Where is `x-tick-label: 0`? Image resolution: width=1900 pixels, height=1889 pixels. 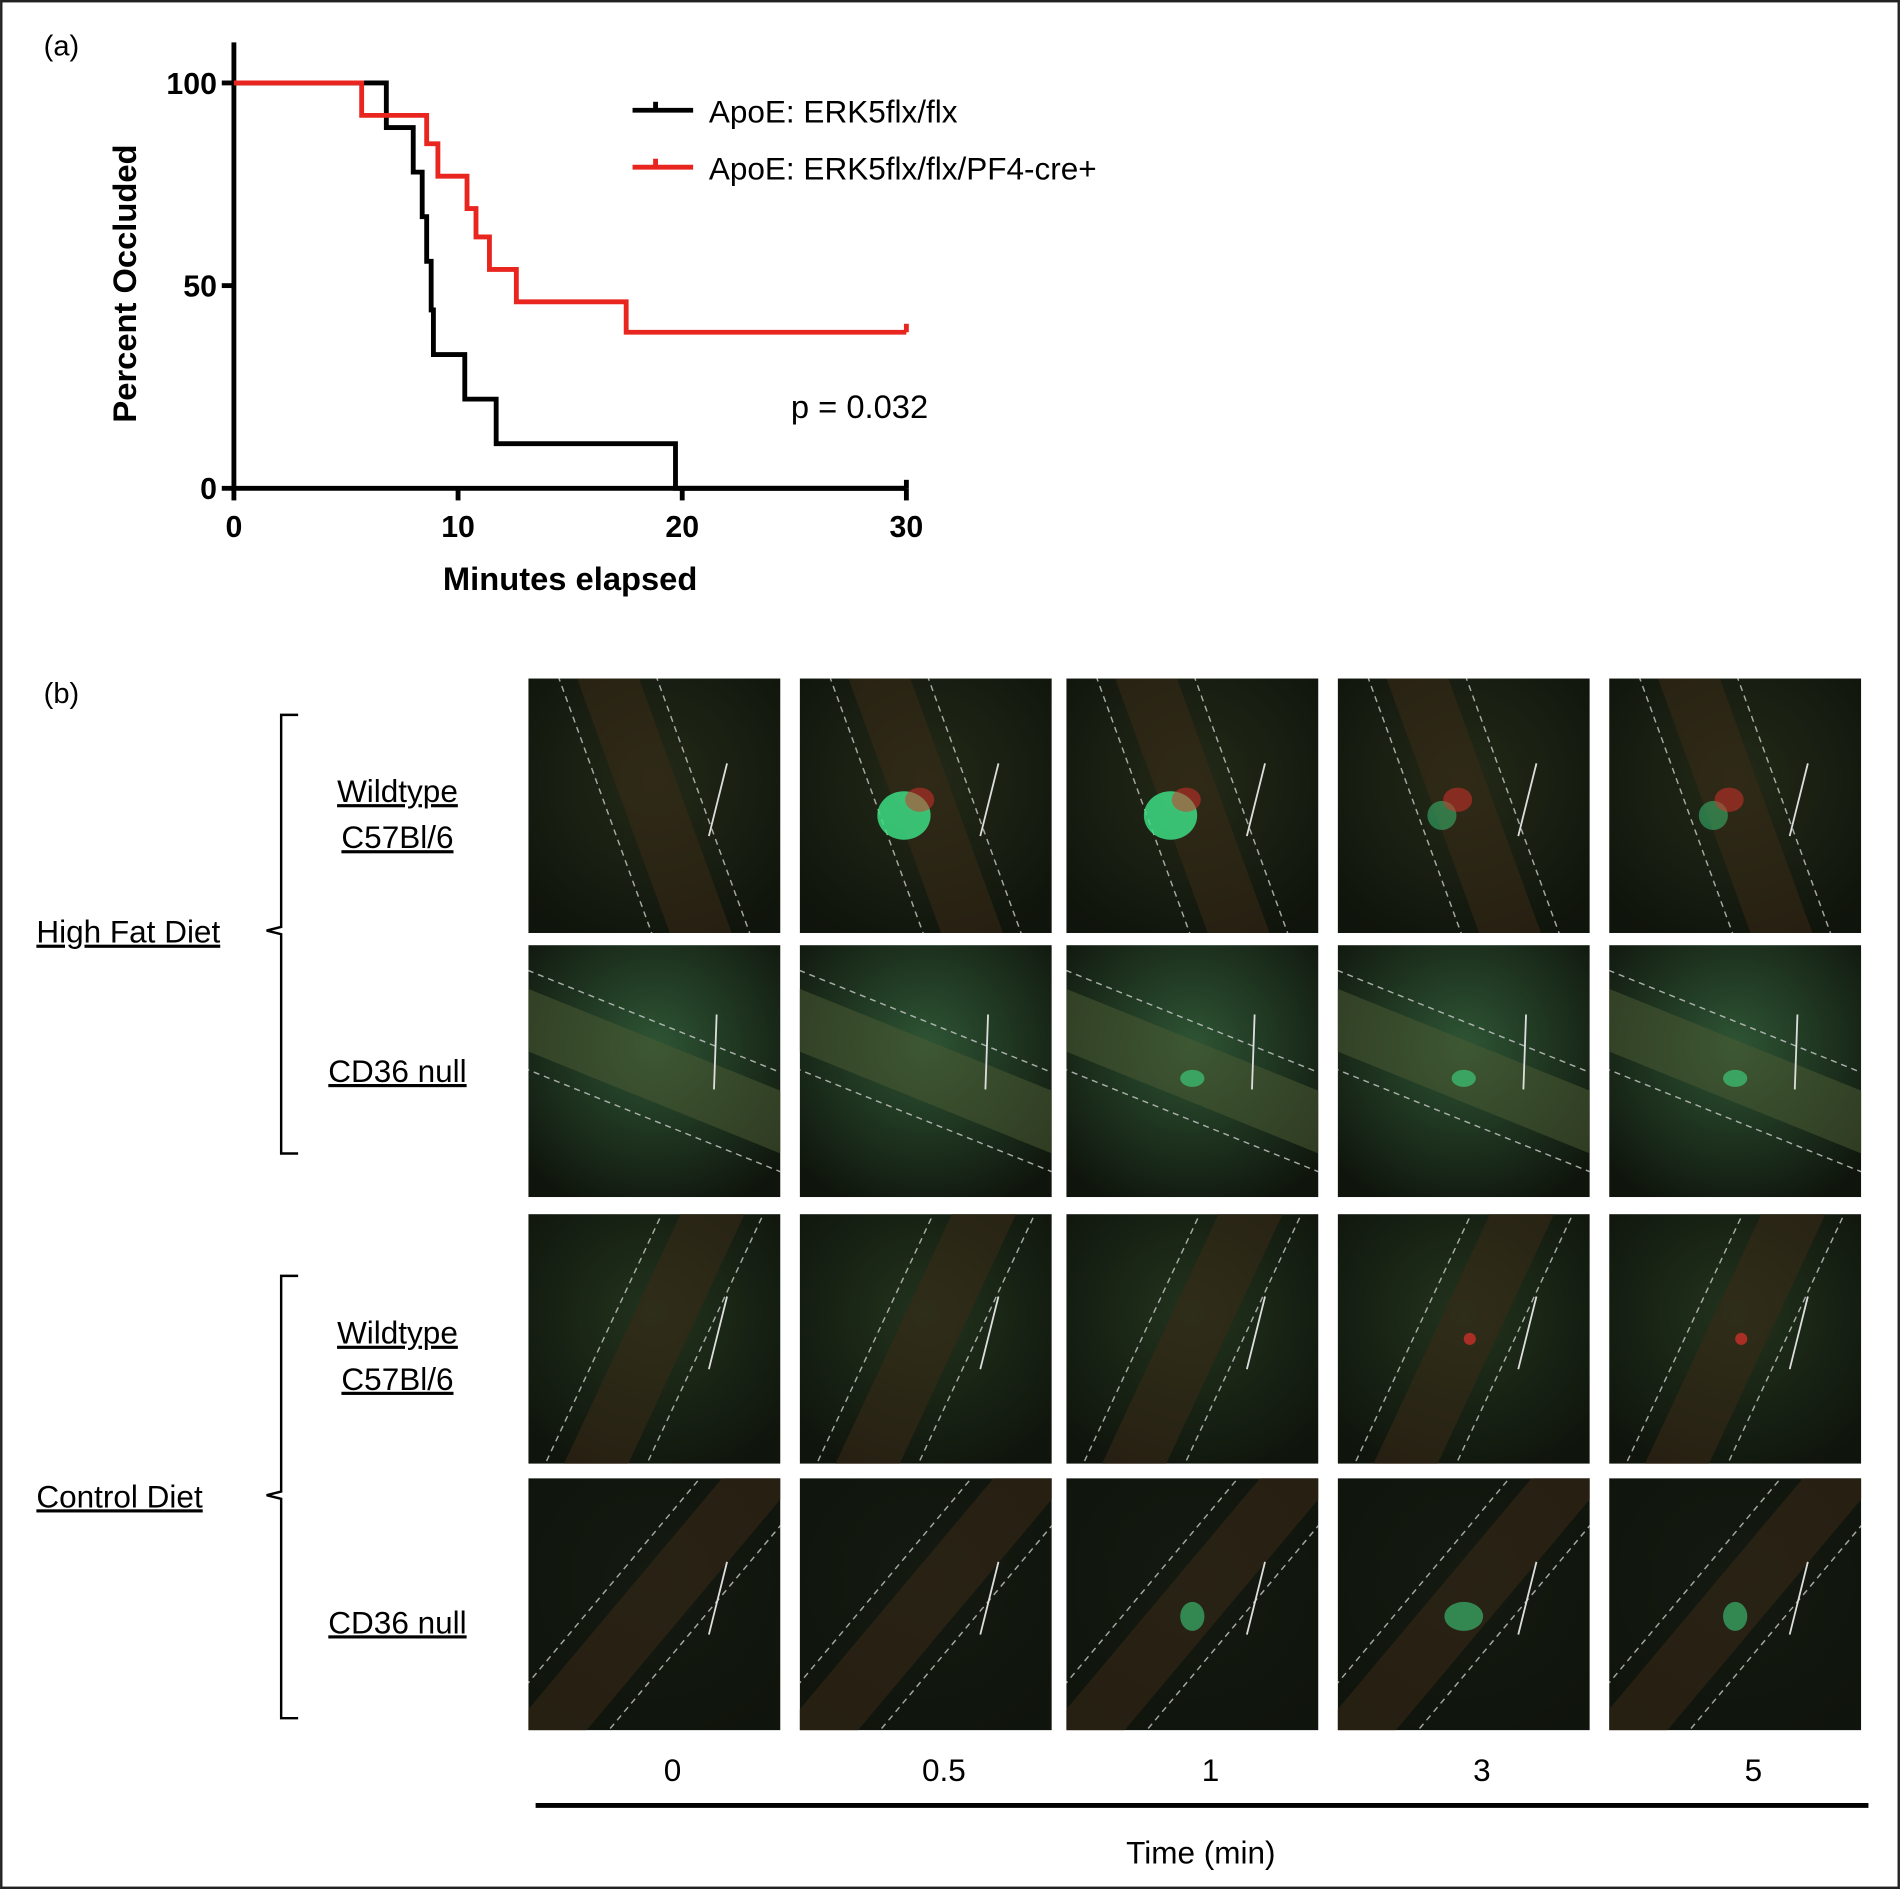
x-tick-label: 0 is located at coordinates (233, 527).